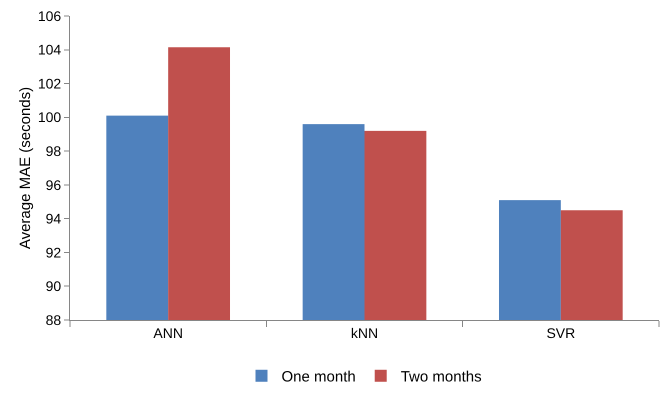 The height and width of the screenshot is (401, 667). Describe the element at coordinates (561, 332) in the screenshot. I see `x-tick-label: SVR` at that location.